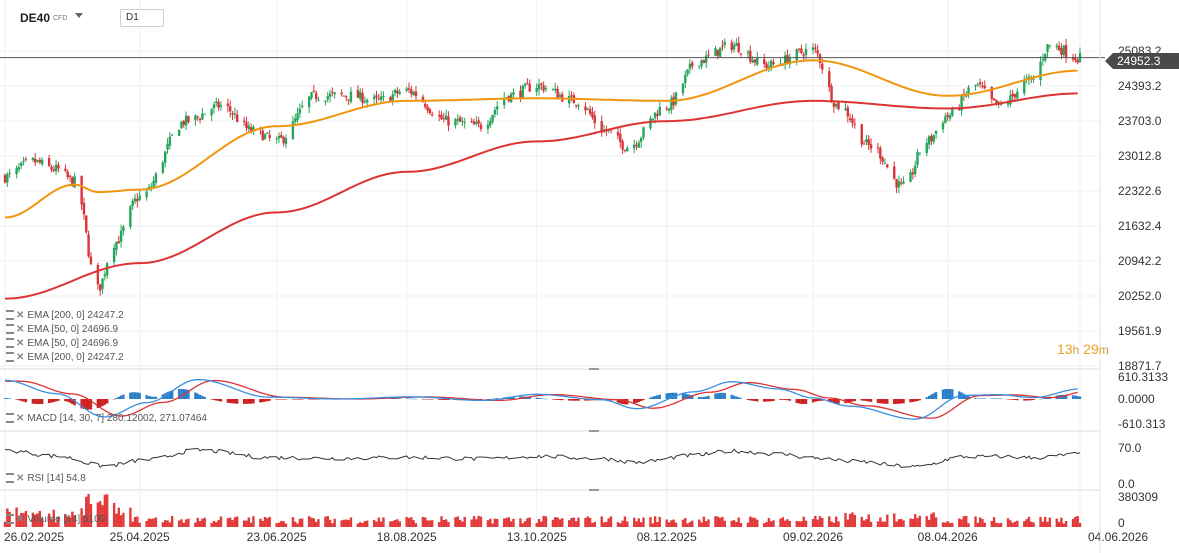 Image resolution: width=1179 pixels, height=553 pixels. What do you see at coordinates (62, 329) in the screenshot?
I see `legend-ema50-a: ✕ EMA [50, 0] 24696.9` at bounding box center [62, 329].